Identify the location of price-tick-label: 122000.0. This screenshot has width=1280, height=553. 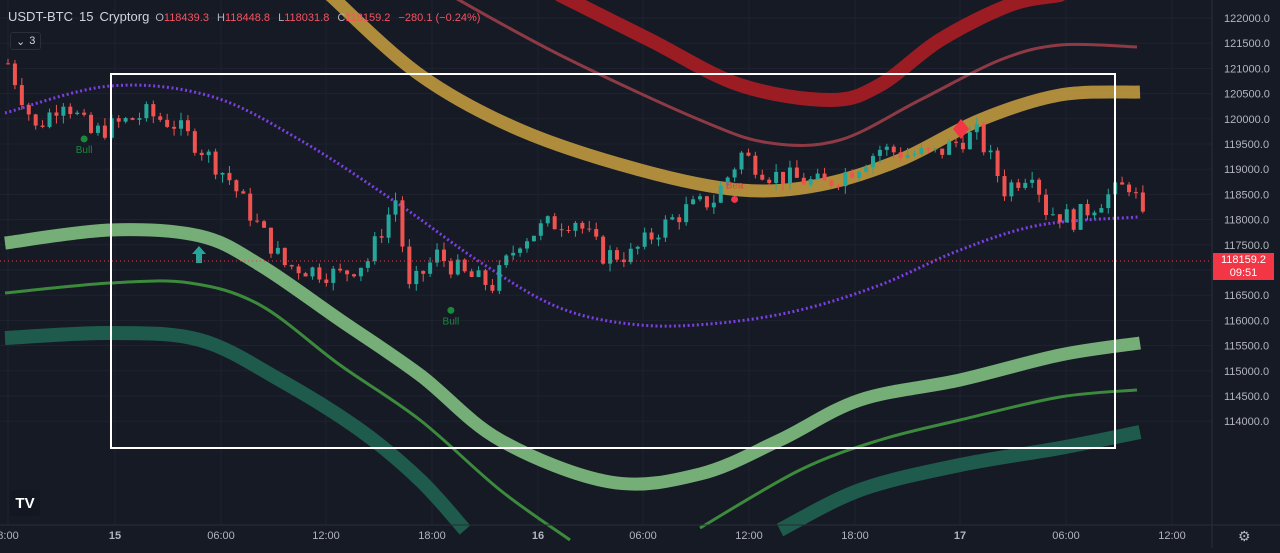
(1247, 19).